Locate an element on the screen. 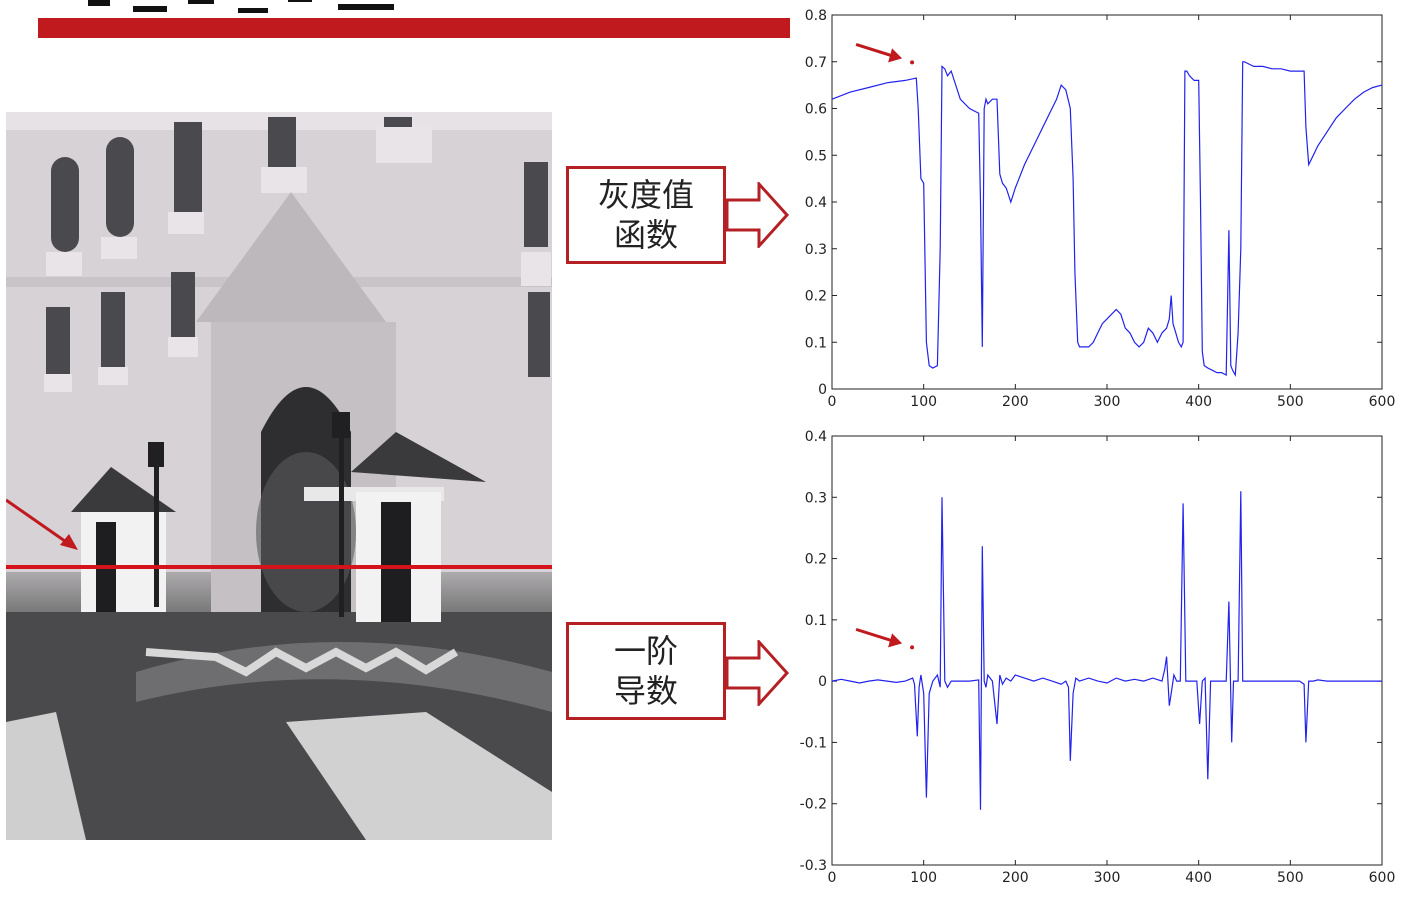  first-derivative-x-tick-label: 500 is located at coordinates (1290, 878).